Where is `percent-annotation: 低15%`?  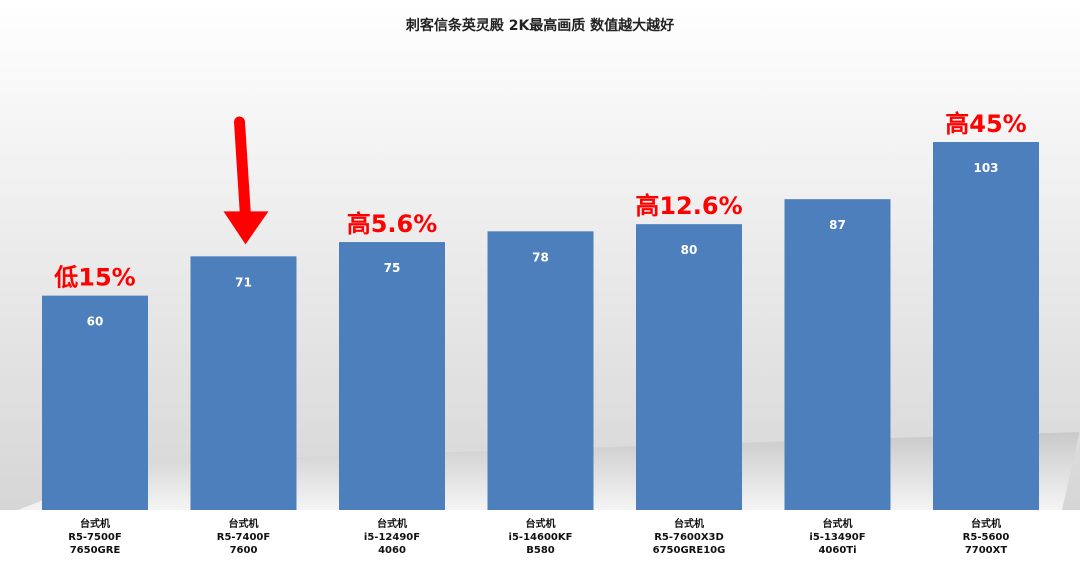
percent-annotation: 低15% is located at coordinates (94, 278).